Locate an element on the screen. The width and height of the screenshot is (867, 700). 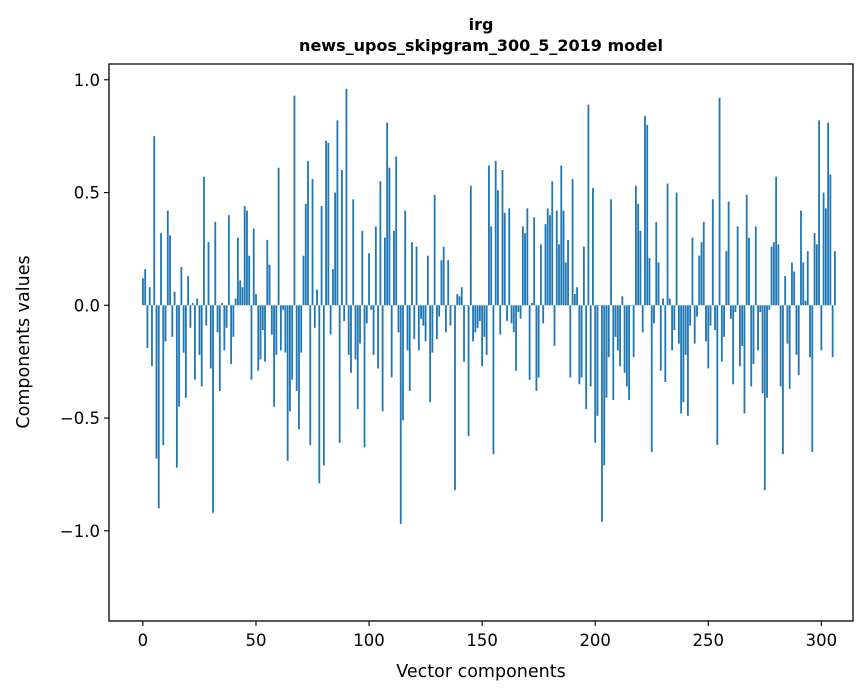
x-tick-label: 100 is located at coordinates (369, 640).